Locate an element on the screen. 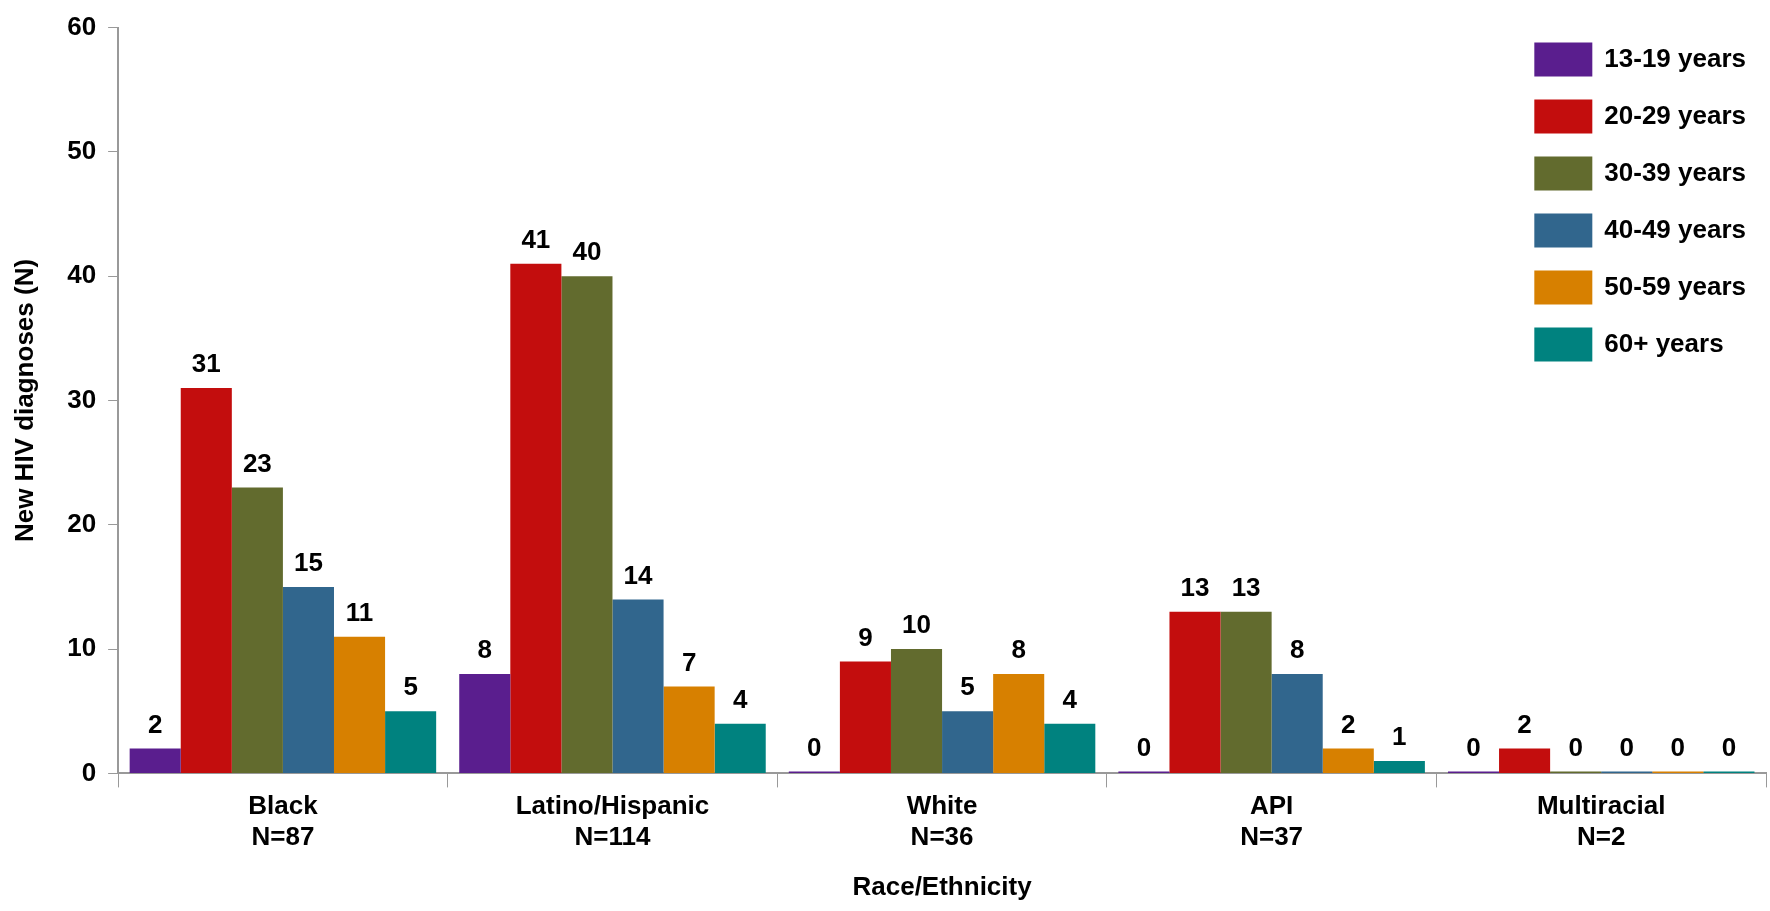  data-label: 15 is located at coordinates (308, 562).